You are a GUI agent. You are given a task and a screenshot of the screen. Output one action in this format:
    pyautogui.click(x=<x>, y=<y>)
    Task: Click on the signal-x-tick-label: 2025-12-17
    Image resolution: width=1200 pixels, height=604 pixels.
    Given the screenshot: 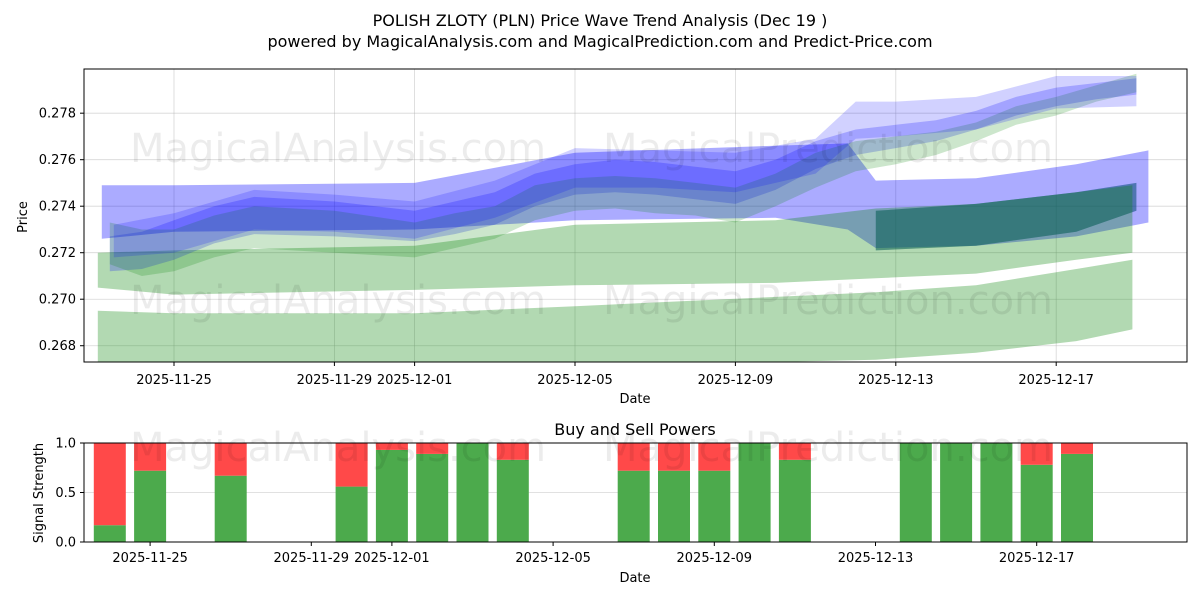 What is the action you would take?
    pyautogui.click(x=1037, y=558)
    